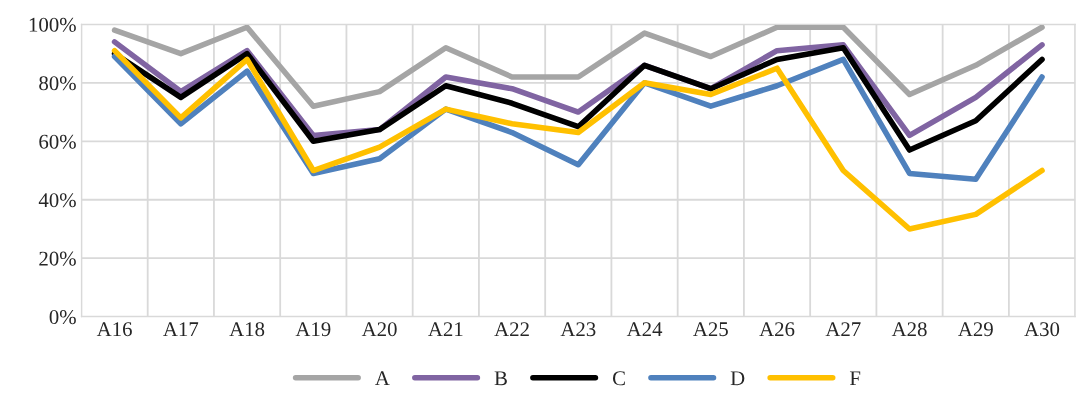 This screenshot has width=1086, height=406. Describe the element at coordinates (975, 329) in the screenshot. I see `x-tick-label: A29` at that location.